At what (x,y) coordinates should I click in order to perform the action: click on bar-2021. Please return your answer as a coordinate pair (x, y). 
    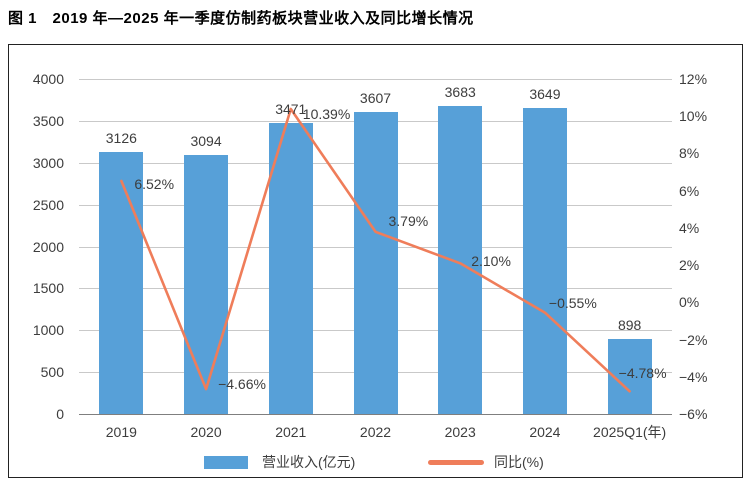
    Looking at the image, I should click on (290, 268).